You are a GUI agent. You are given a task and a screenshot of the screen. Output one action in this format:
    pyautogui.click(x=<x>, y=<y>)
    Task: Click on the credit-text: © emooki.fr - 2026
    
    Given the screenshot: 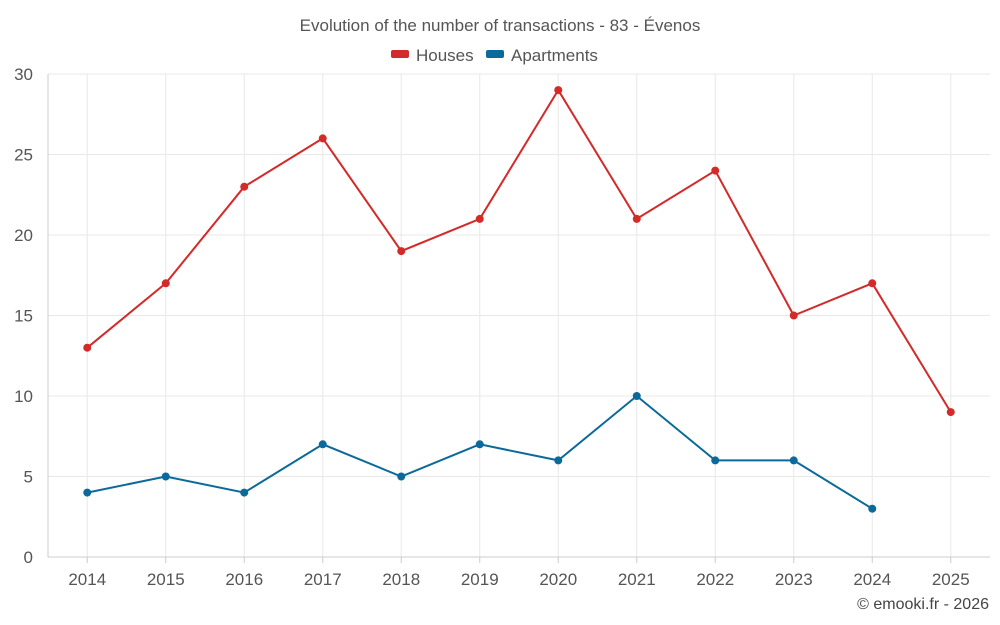 What is the action you would take?
    pyautogui.click(x=923, y=604)
    